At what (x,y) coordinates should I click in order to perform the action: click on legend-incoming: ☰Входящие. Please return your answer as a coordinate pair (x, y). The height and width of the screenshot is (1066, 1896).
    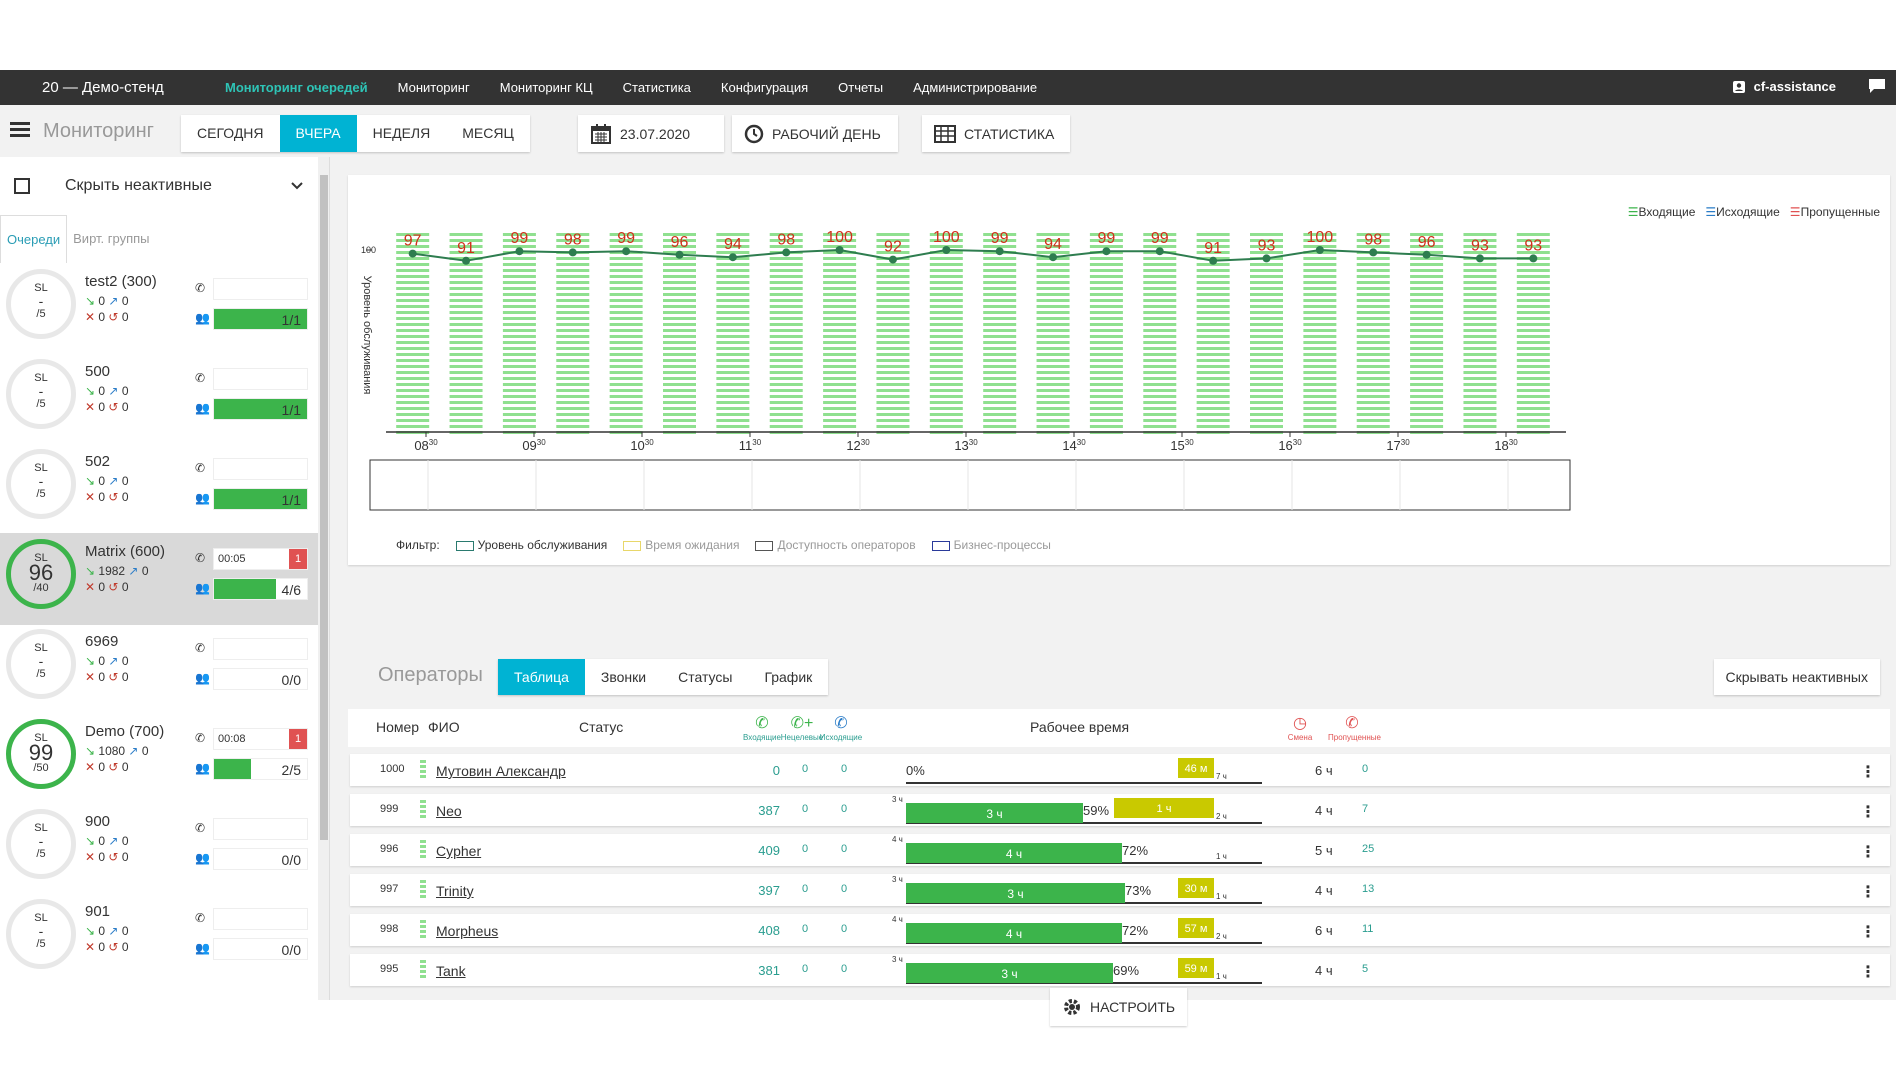
    Looking at the image, I should click on (1661, 212).